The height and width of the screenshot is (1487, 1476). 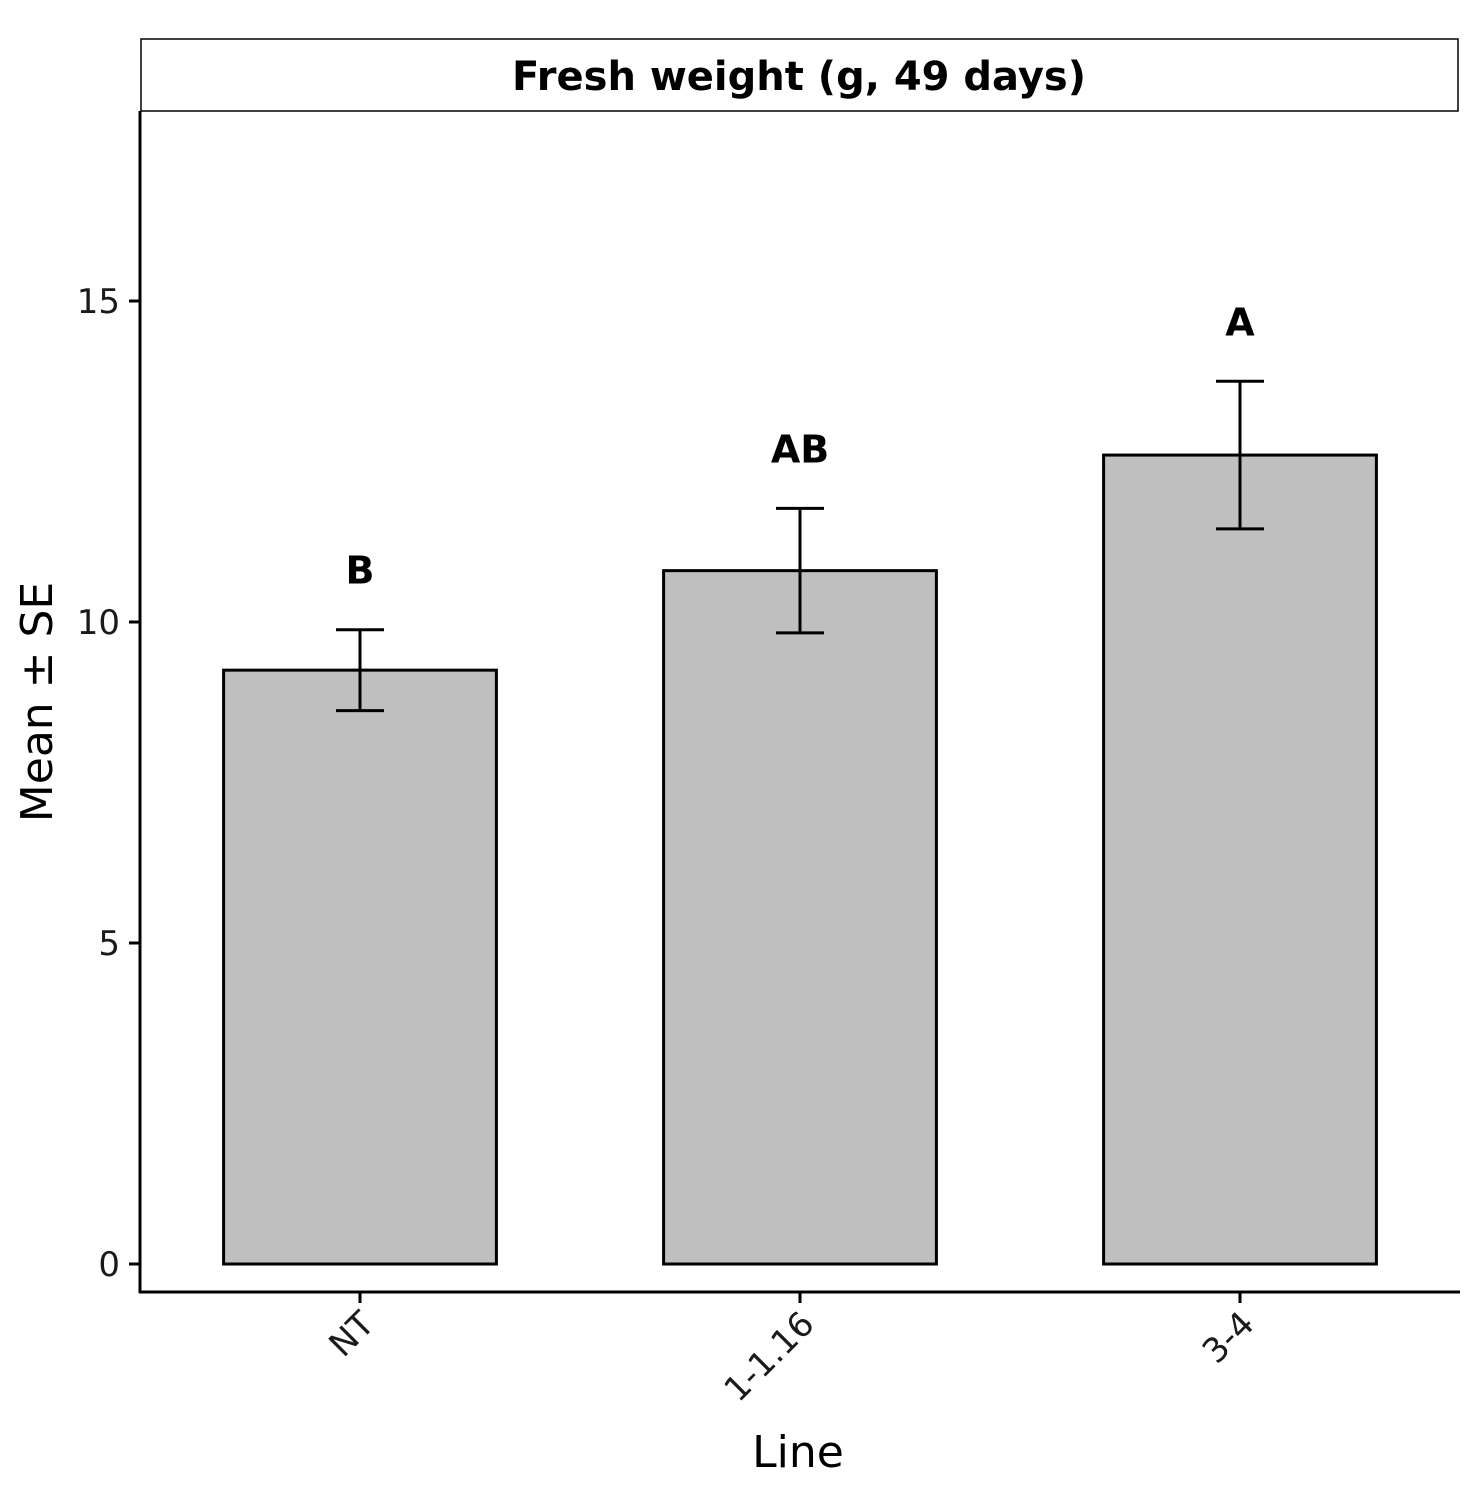 I want to click on significance-label-1-1.16: AB, so click(x=800, y=449).